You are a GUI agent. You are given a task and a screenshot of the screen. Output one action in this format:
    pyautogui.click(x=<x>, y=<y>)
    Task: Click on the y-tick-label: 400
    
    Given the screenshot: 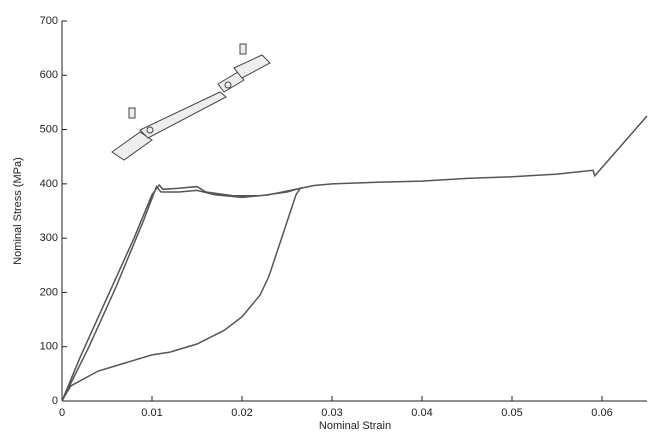 What is the action you would take?
    pyautogui.click(x=49, y=184)
    